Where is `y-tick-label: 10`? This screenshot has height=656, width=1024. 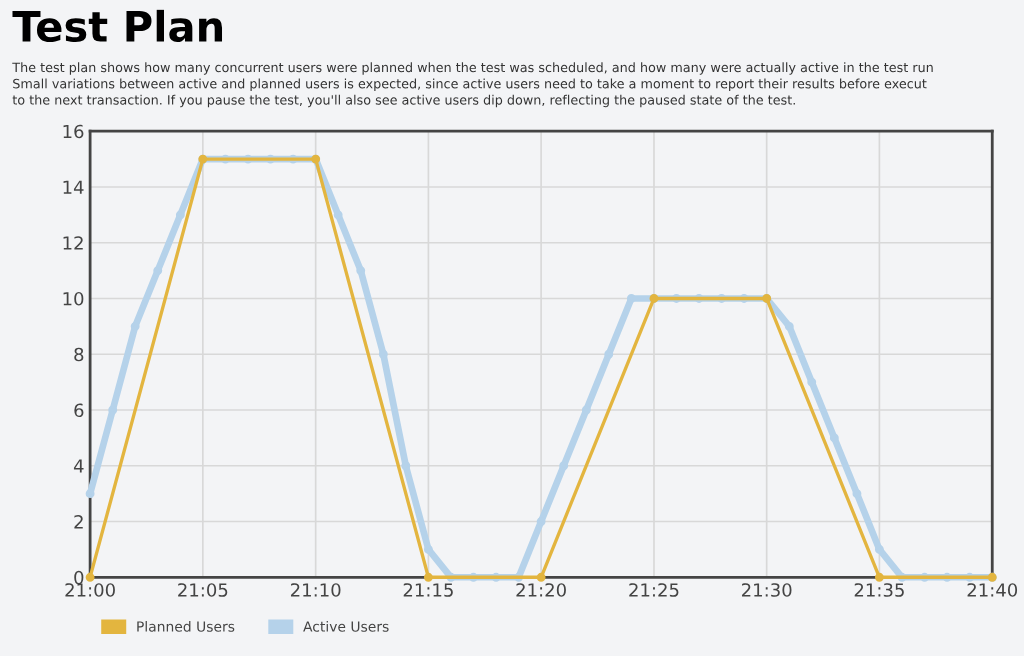
y-tick-label: 10 is located at coordinates (73, 298).